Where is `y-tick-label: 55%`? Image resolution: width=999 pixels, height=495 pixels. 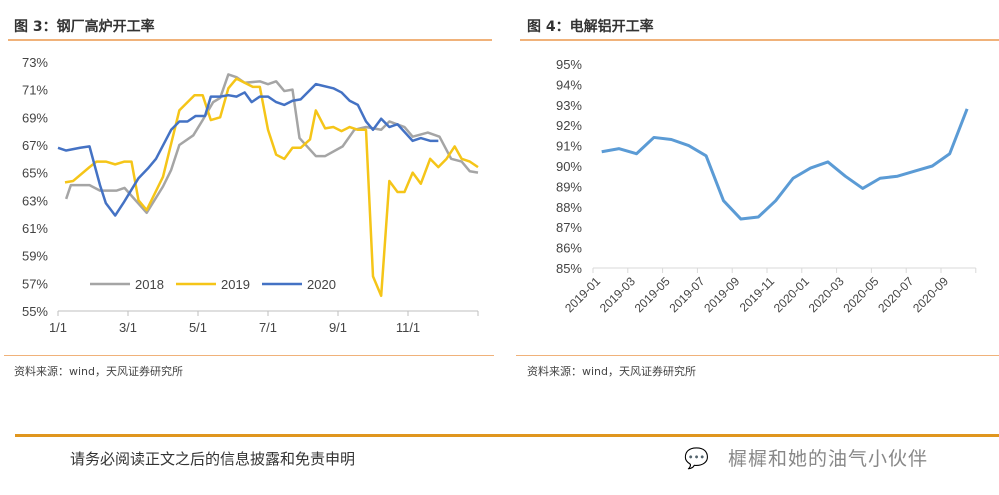
y-tick-label: 55% is located at coordinates (35, 311).